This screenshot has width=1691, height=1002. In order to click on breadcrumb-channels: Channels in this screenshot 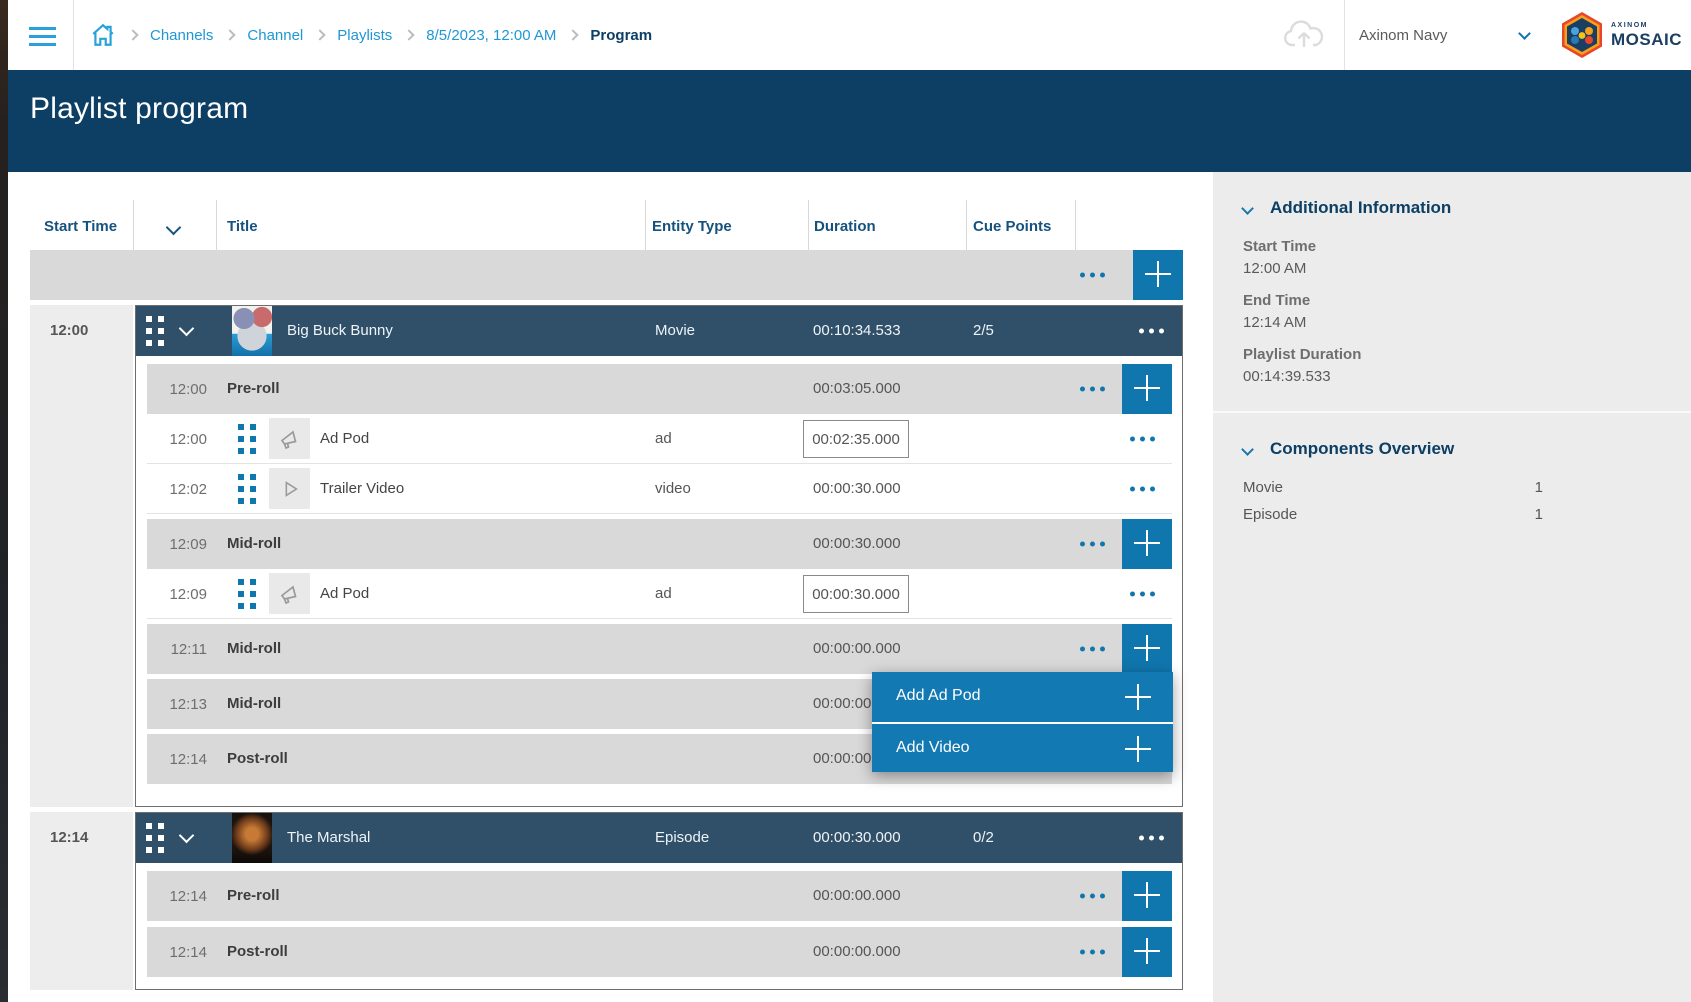, I will do `click(182, 35)`.